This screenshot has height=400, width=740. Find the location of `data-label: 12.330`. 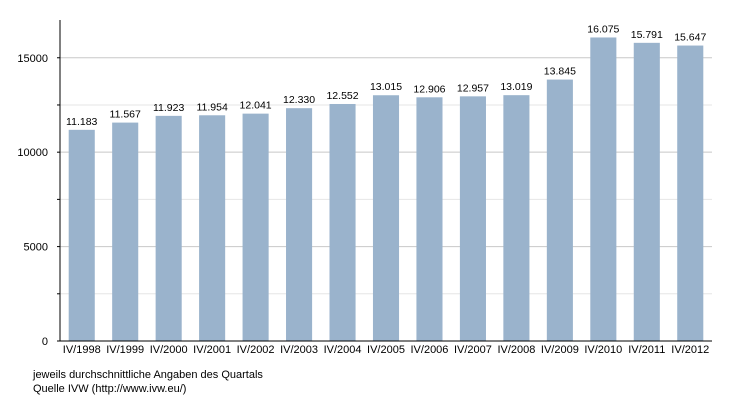

data-label: 12.330 is located at coordinates (299, 100).